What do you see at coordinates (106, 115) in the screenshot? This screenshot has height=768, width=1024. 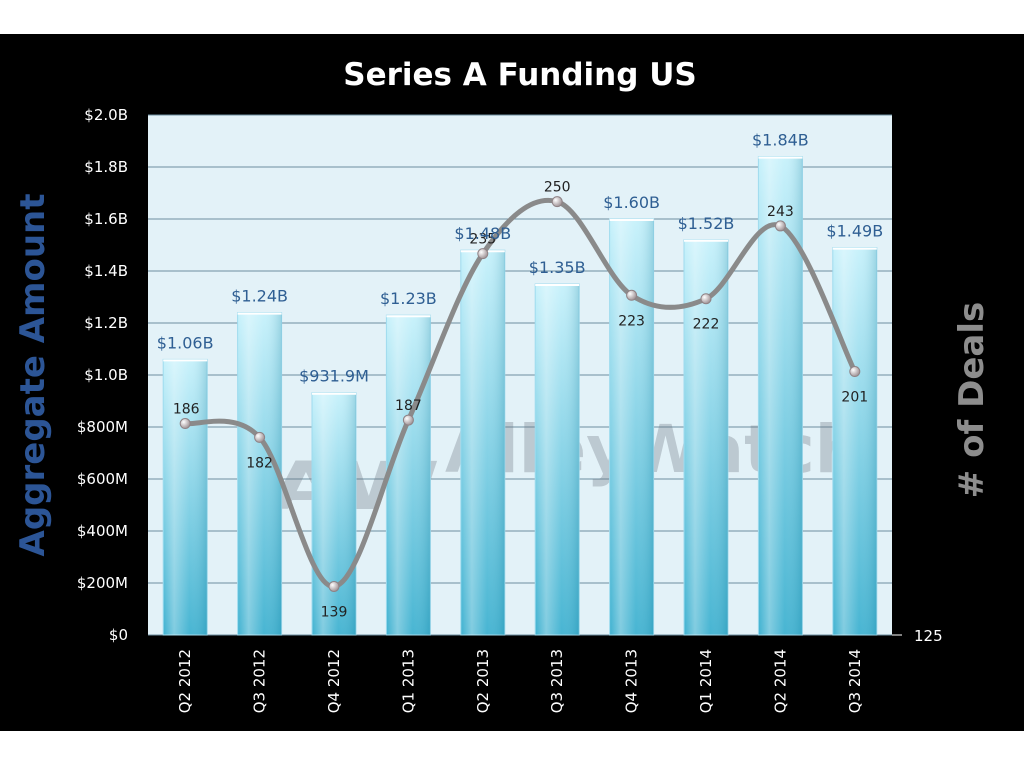 I see `y-tick-label: $2.0B` at bounding box center [106, 115].